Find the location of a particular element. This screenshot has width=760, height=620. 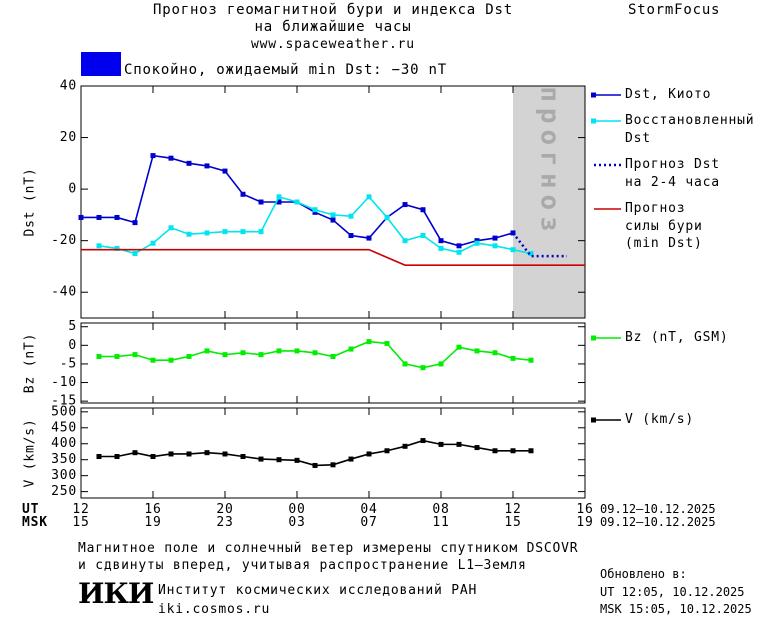

y-tick-label: -15 is located at coordinates (64, 401).